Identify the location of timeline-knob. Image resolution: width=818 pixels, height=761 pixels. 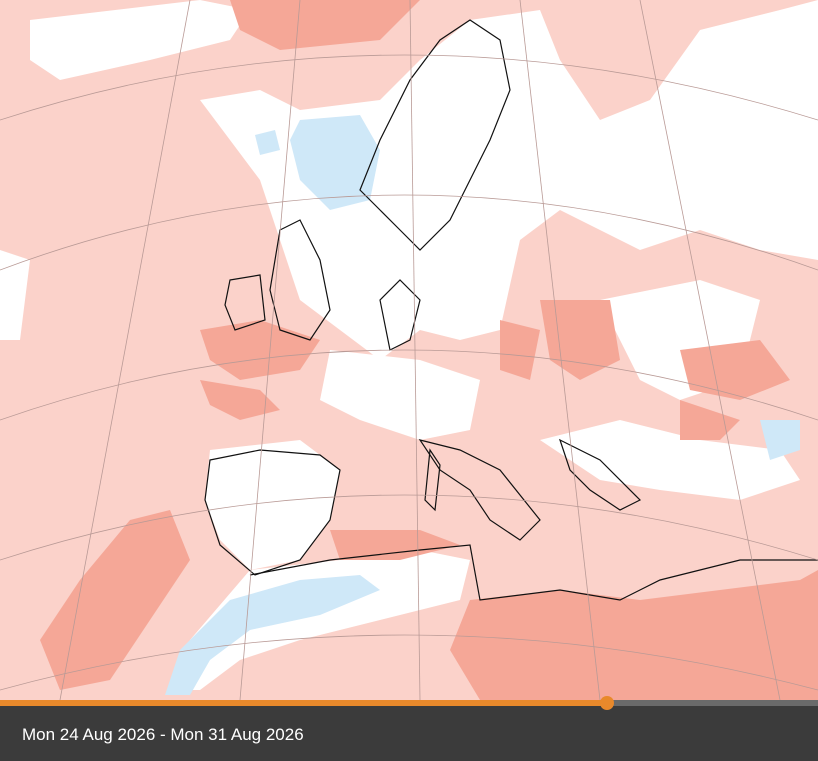
(607, 703).